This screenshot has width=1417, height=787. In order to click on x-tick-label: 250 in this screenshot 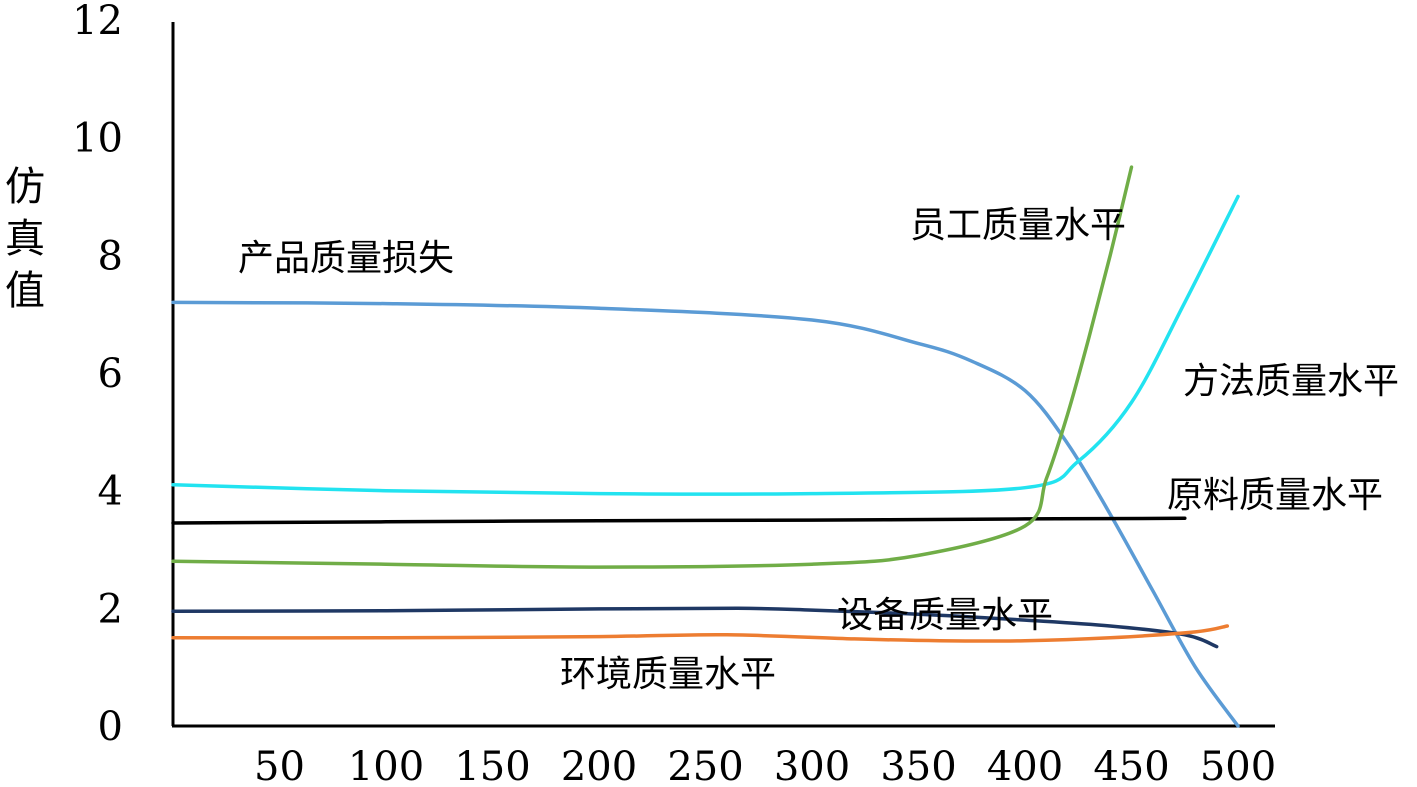, I will do `click(705, 765)`.